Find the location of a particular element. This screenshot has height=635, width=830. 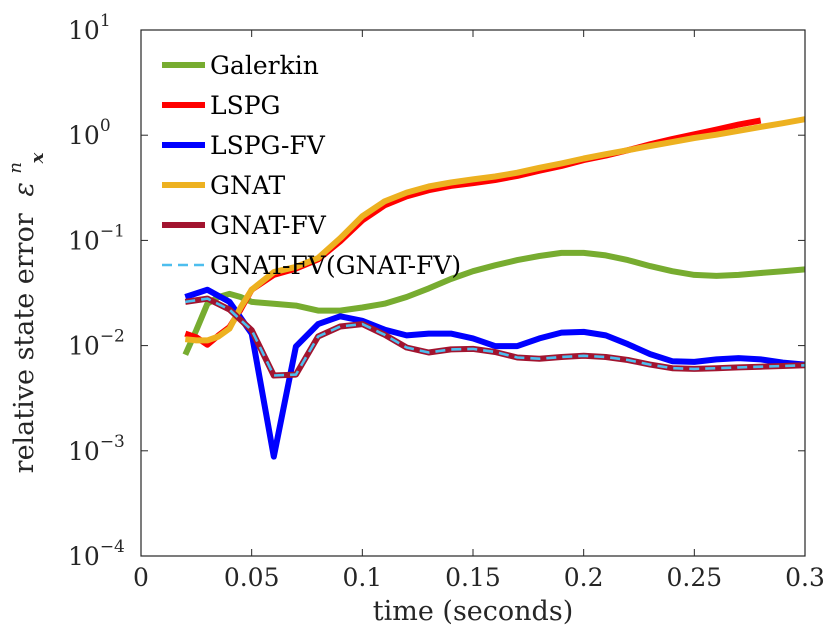

legend-label: GNAT-FV(GNAT-FV) is located at coordinates (335, 265).